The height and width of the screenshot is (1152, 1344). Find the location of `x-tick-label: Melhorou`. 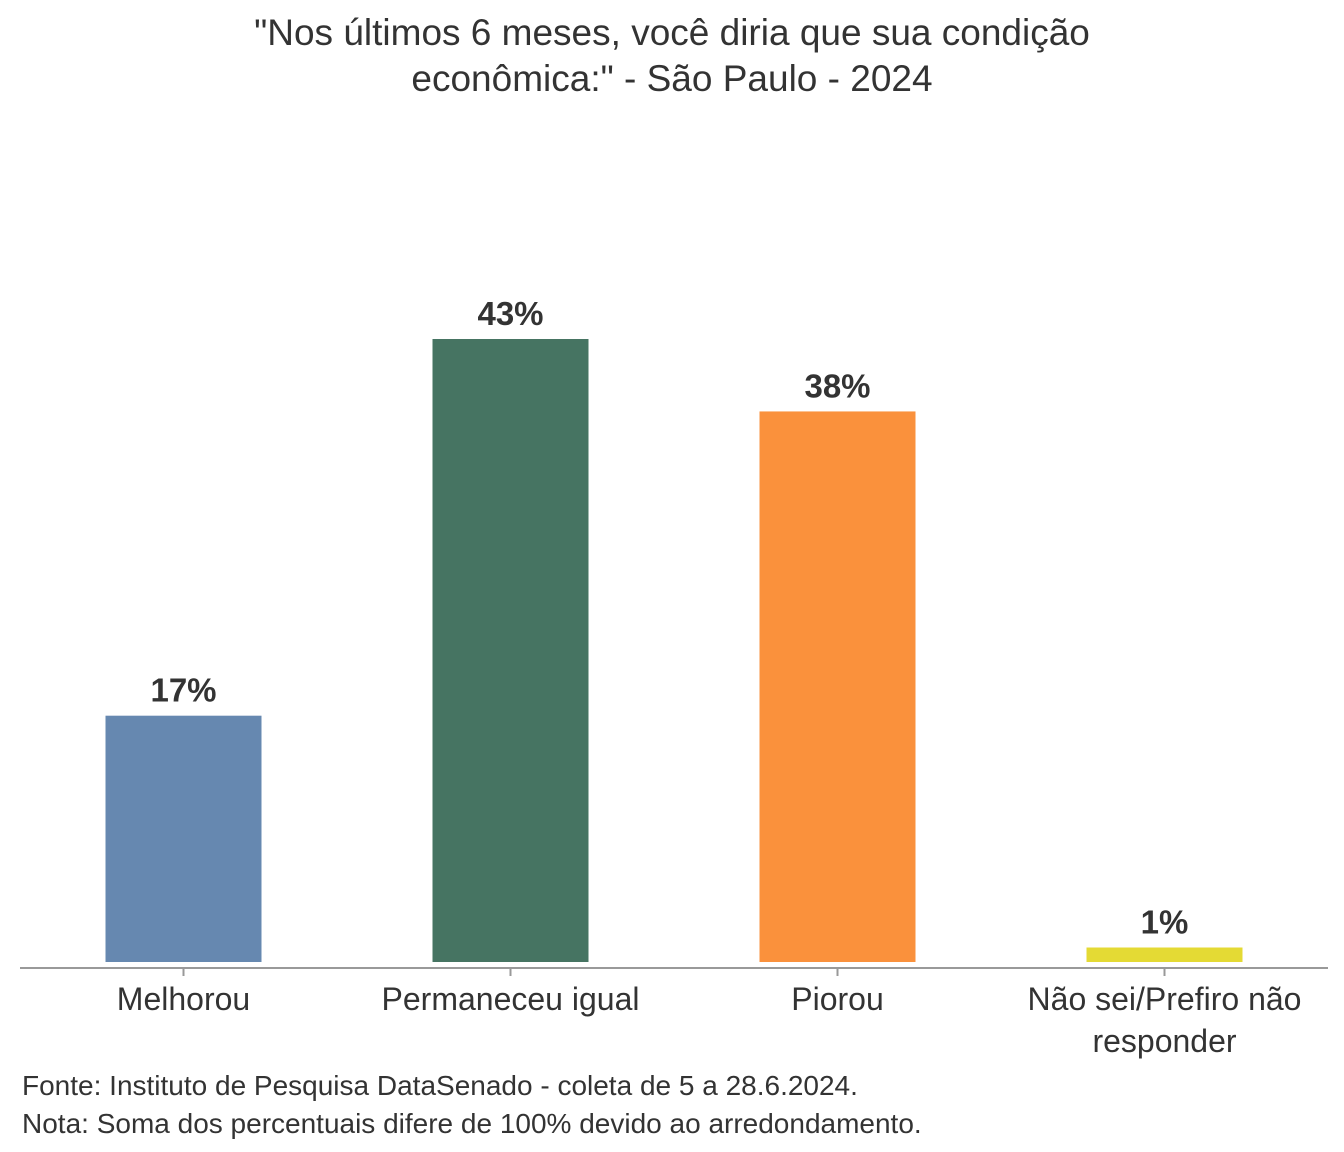

x-tick-label: Melhorou is located at coordinates (183, 999).